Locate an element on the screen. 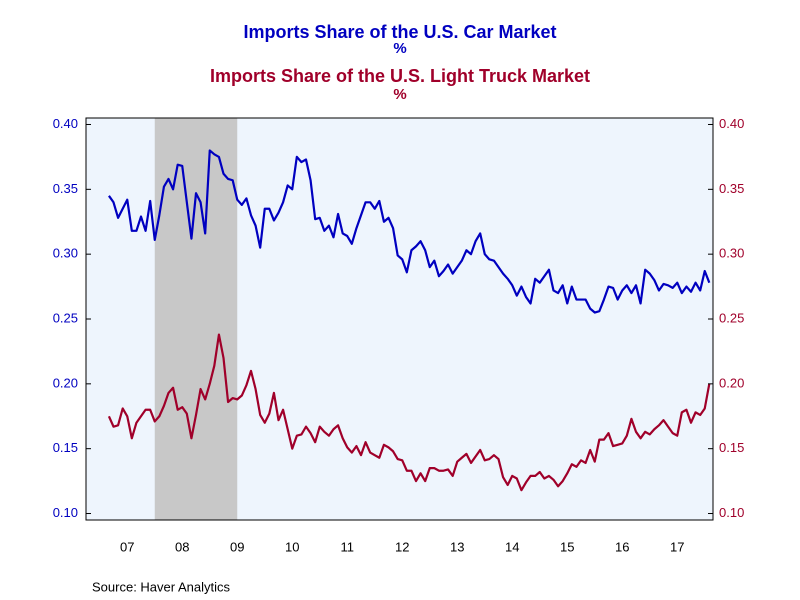 The width and height of the screenshot is (800, 600). subtitle-unit: % is located at coordinates (399, 94).